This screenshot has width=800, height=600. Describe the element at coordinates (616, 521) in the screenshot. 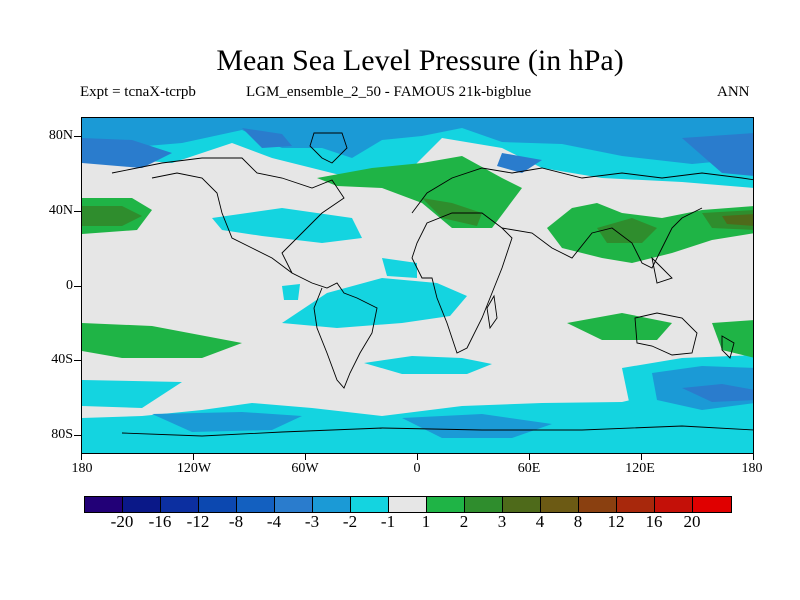

I see `colorbar-label: 12` at that location.